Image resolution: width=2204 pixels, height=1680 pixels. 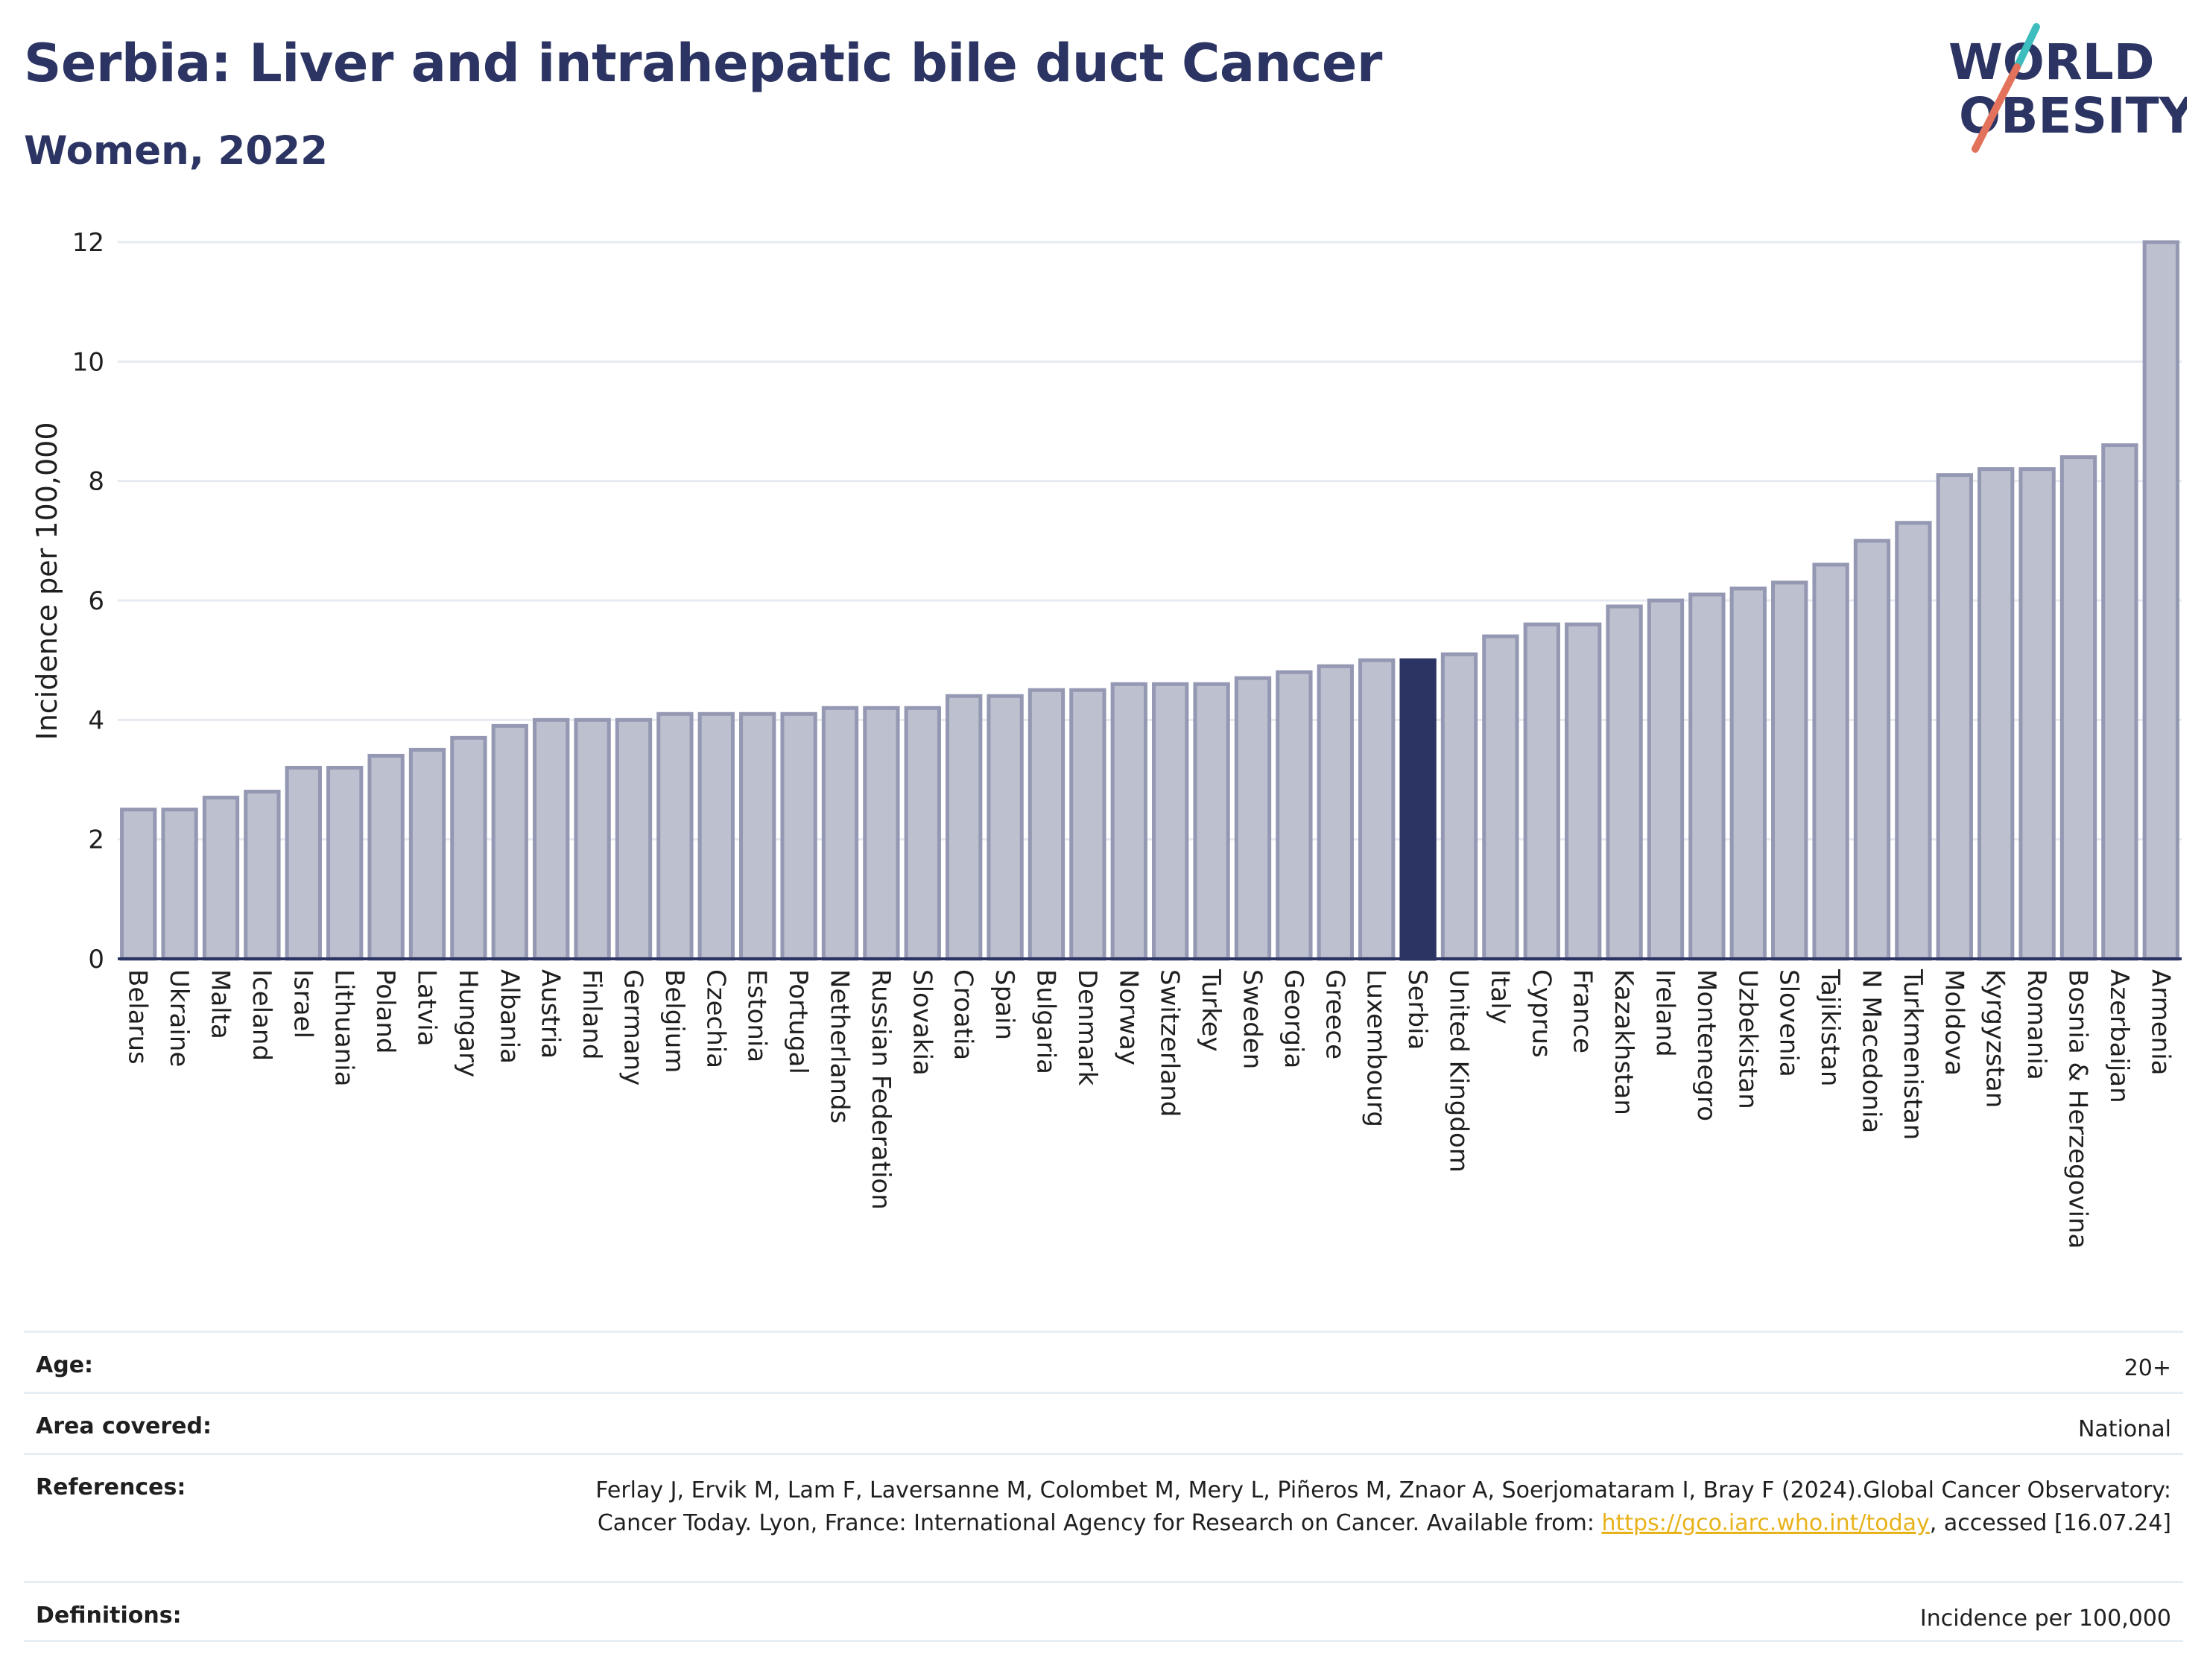 What do you see at coordinates (111, 1487) in the screenshot?
I see `info-key: References:` at bounding box center [111, 1487].